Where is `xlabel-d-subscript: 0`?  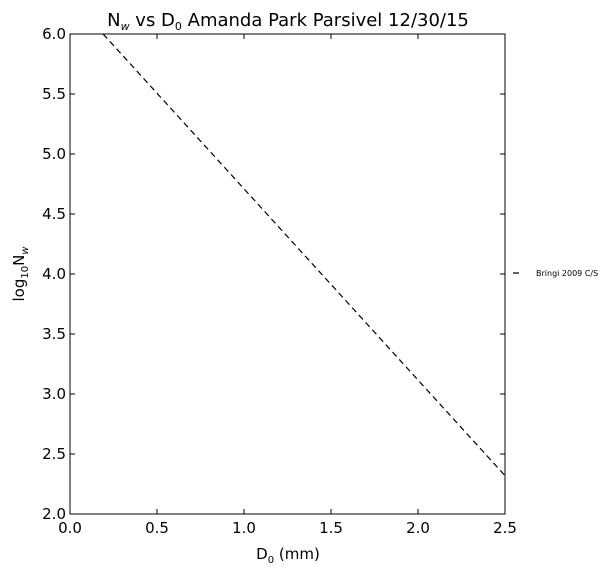 xlabel-d-subscript: 0 is located at coordinates (271, 560).